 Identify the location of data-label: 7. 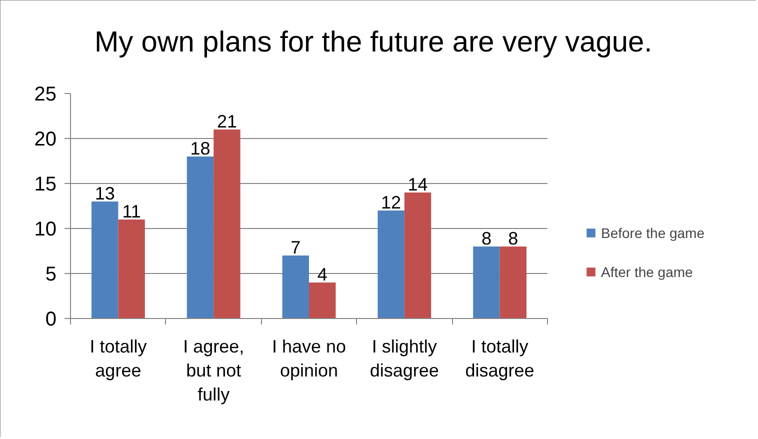
(295, 248).